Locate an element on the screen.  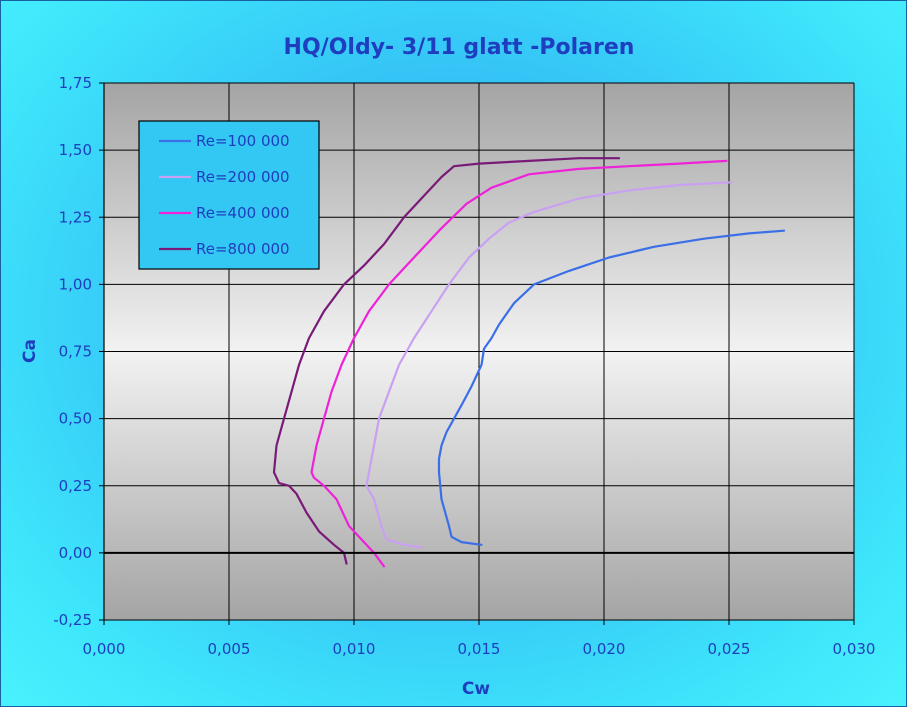
legend-box is located at coordinates (229, 195).